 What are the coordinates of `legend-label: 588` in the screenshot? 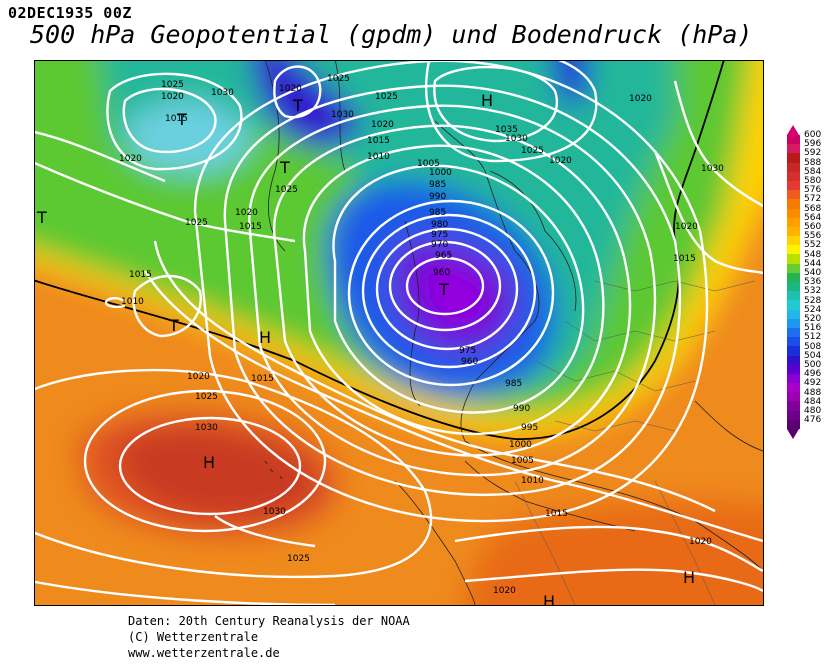 It's located at (813, 162).